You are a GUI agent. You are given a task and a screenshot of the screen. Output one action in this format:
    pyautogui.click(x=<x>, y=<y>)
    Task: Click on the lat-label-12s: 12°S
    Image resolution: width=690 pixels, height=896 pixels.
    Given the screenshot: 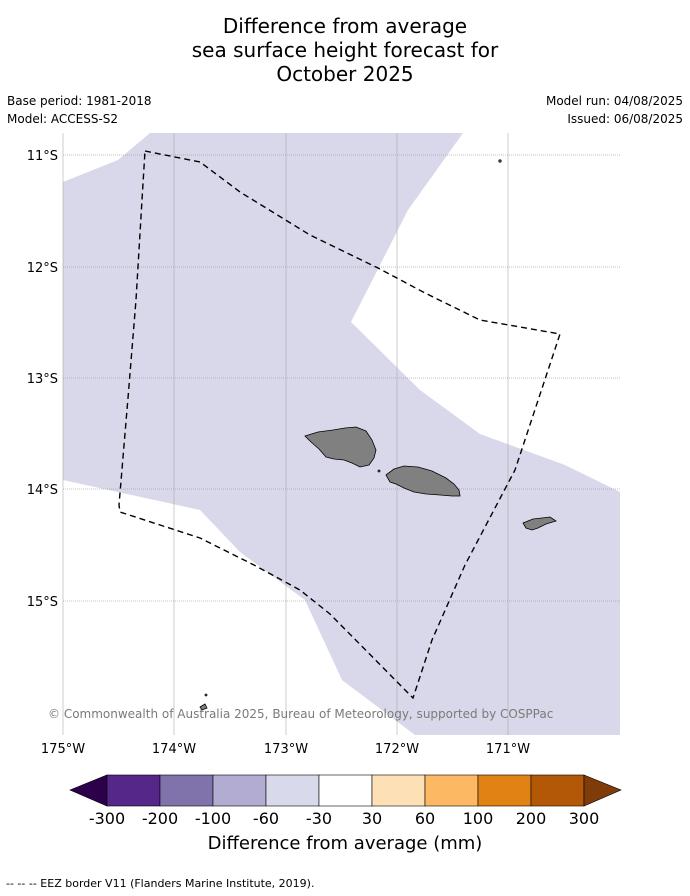 What is the action you would take?
    pyautogui.click(x=42, y=268)
    